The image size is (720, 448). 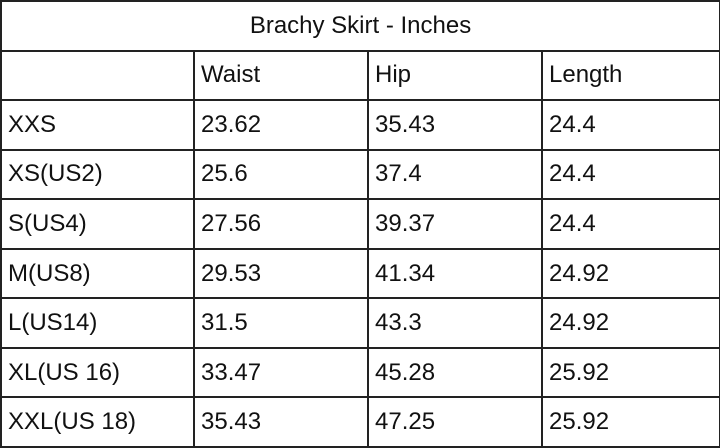 I want to click on value-cell: 29.53, so click(x=281, y=273).